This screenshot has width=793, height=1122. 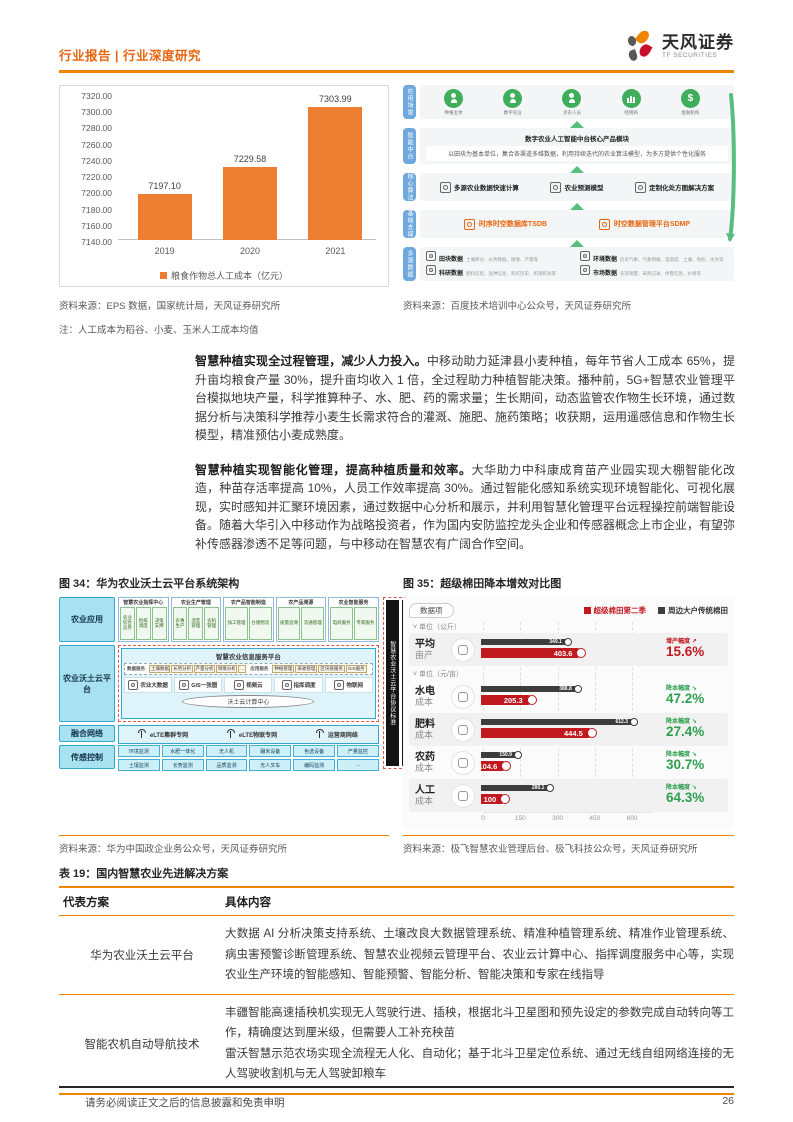 I want to click on super-cotton-bar: 104.6, so click(x=495, y=766).